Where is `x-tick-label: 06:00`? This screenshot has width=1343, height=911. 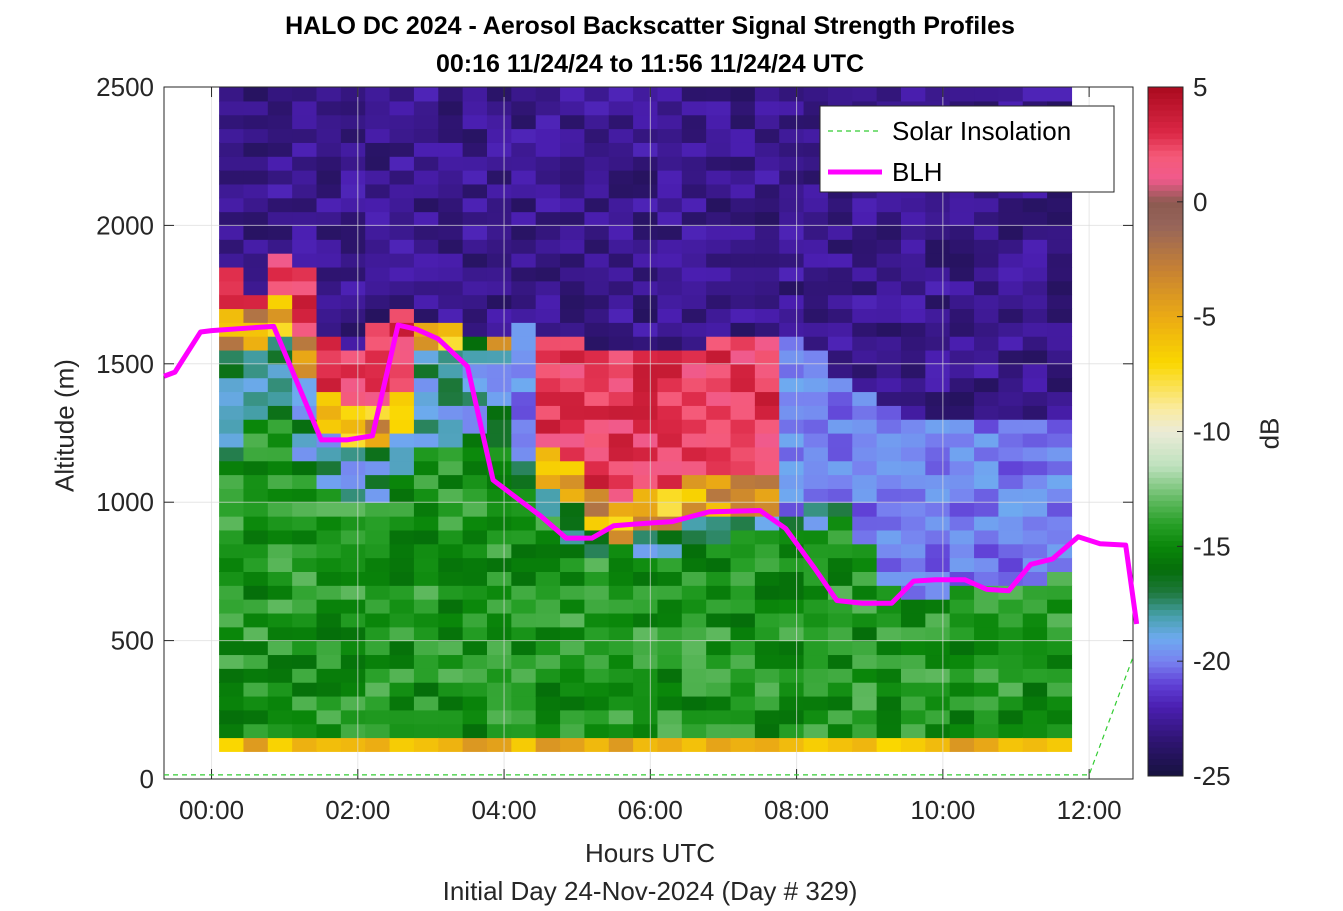 x-tick-label: 06:00 is located at coordinates (650, 810).